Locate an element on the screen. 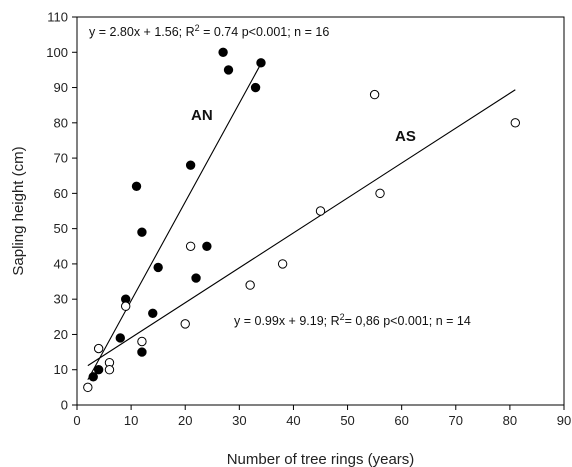  y-tick-label: 30 is located at coordinates (61, 299).